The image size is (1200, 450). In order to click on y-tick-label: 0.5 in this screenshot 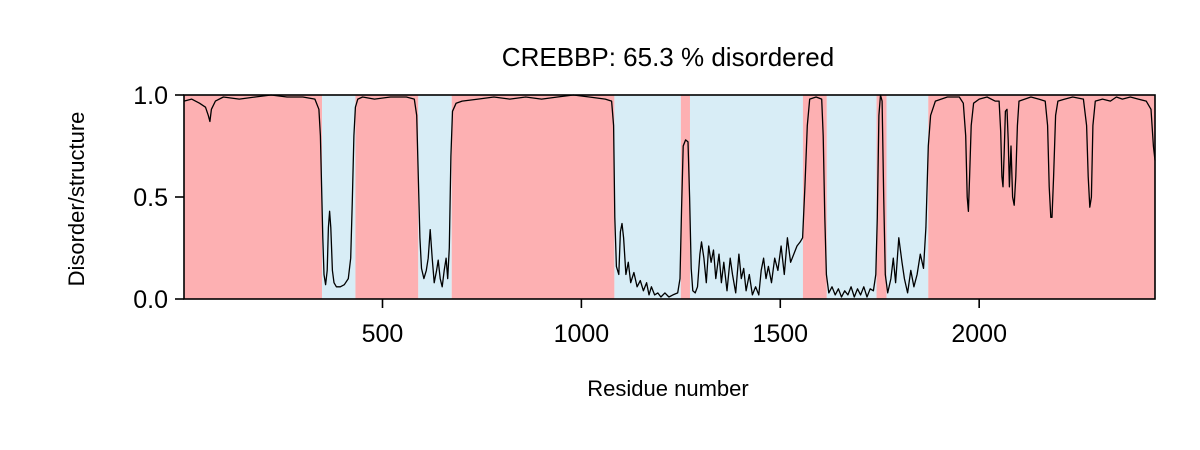, I will do `click(150, 198)`.